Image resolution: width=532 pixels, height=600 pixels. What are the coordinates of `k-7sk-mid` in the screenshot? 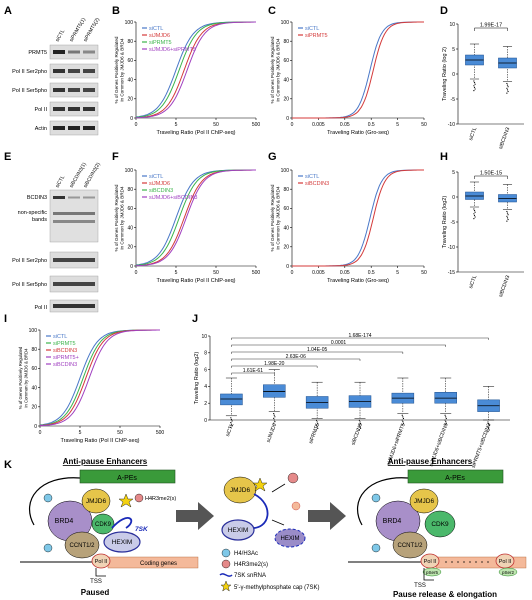 It's located at (259, 511).